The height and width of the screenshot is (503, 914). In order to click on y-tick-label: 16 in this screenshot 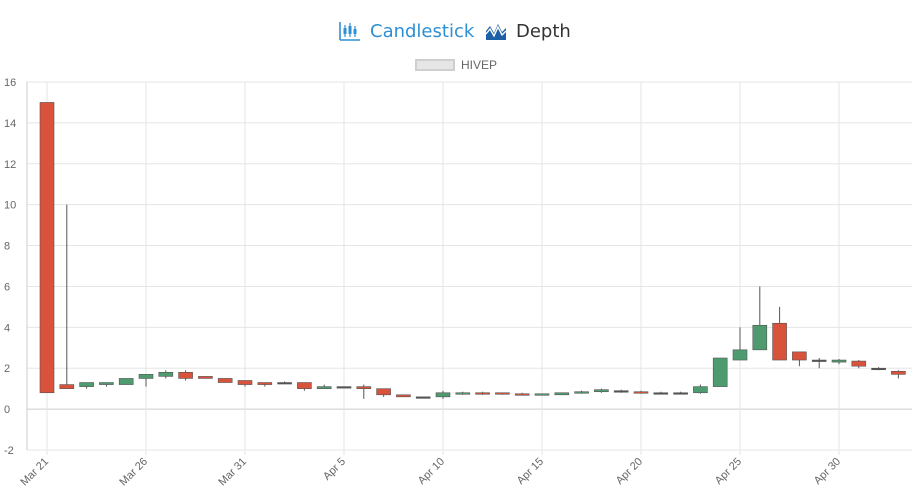, I will do `click(10, 83)`.